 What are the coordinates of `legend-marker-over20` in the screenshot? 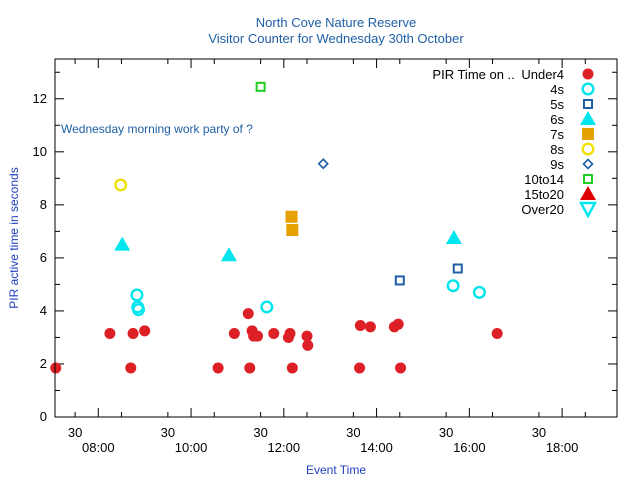 It's located at (588, 210).